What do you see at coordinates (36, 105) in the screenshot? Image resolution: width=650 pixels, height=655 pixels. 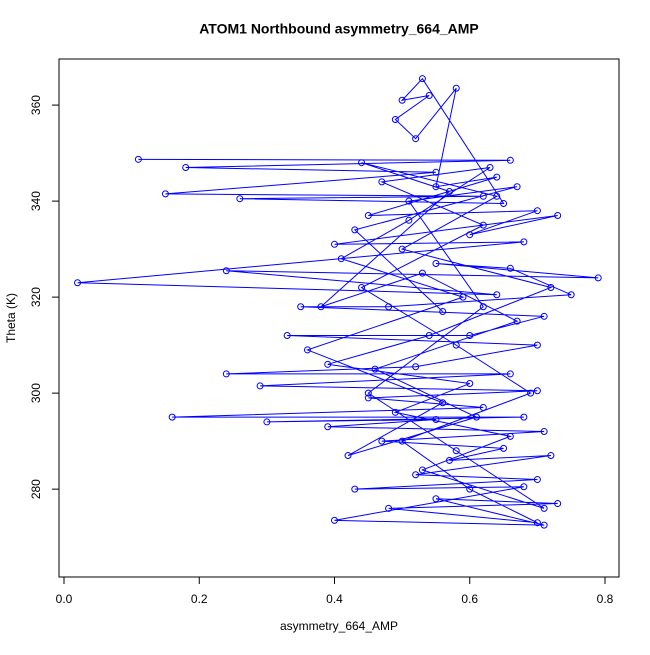 I see `y-tick-label: 360` at bounding box center [36, 105].